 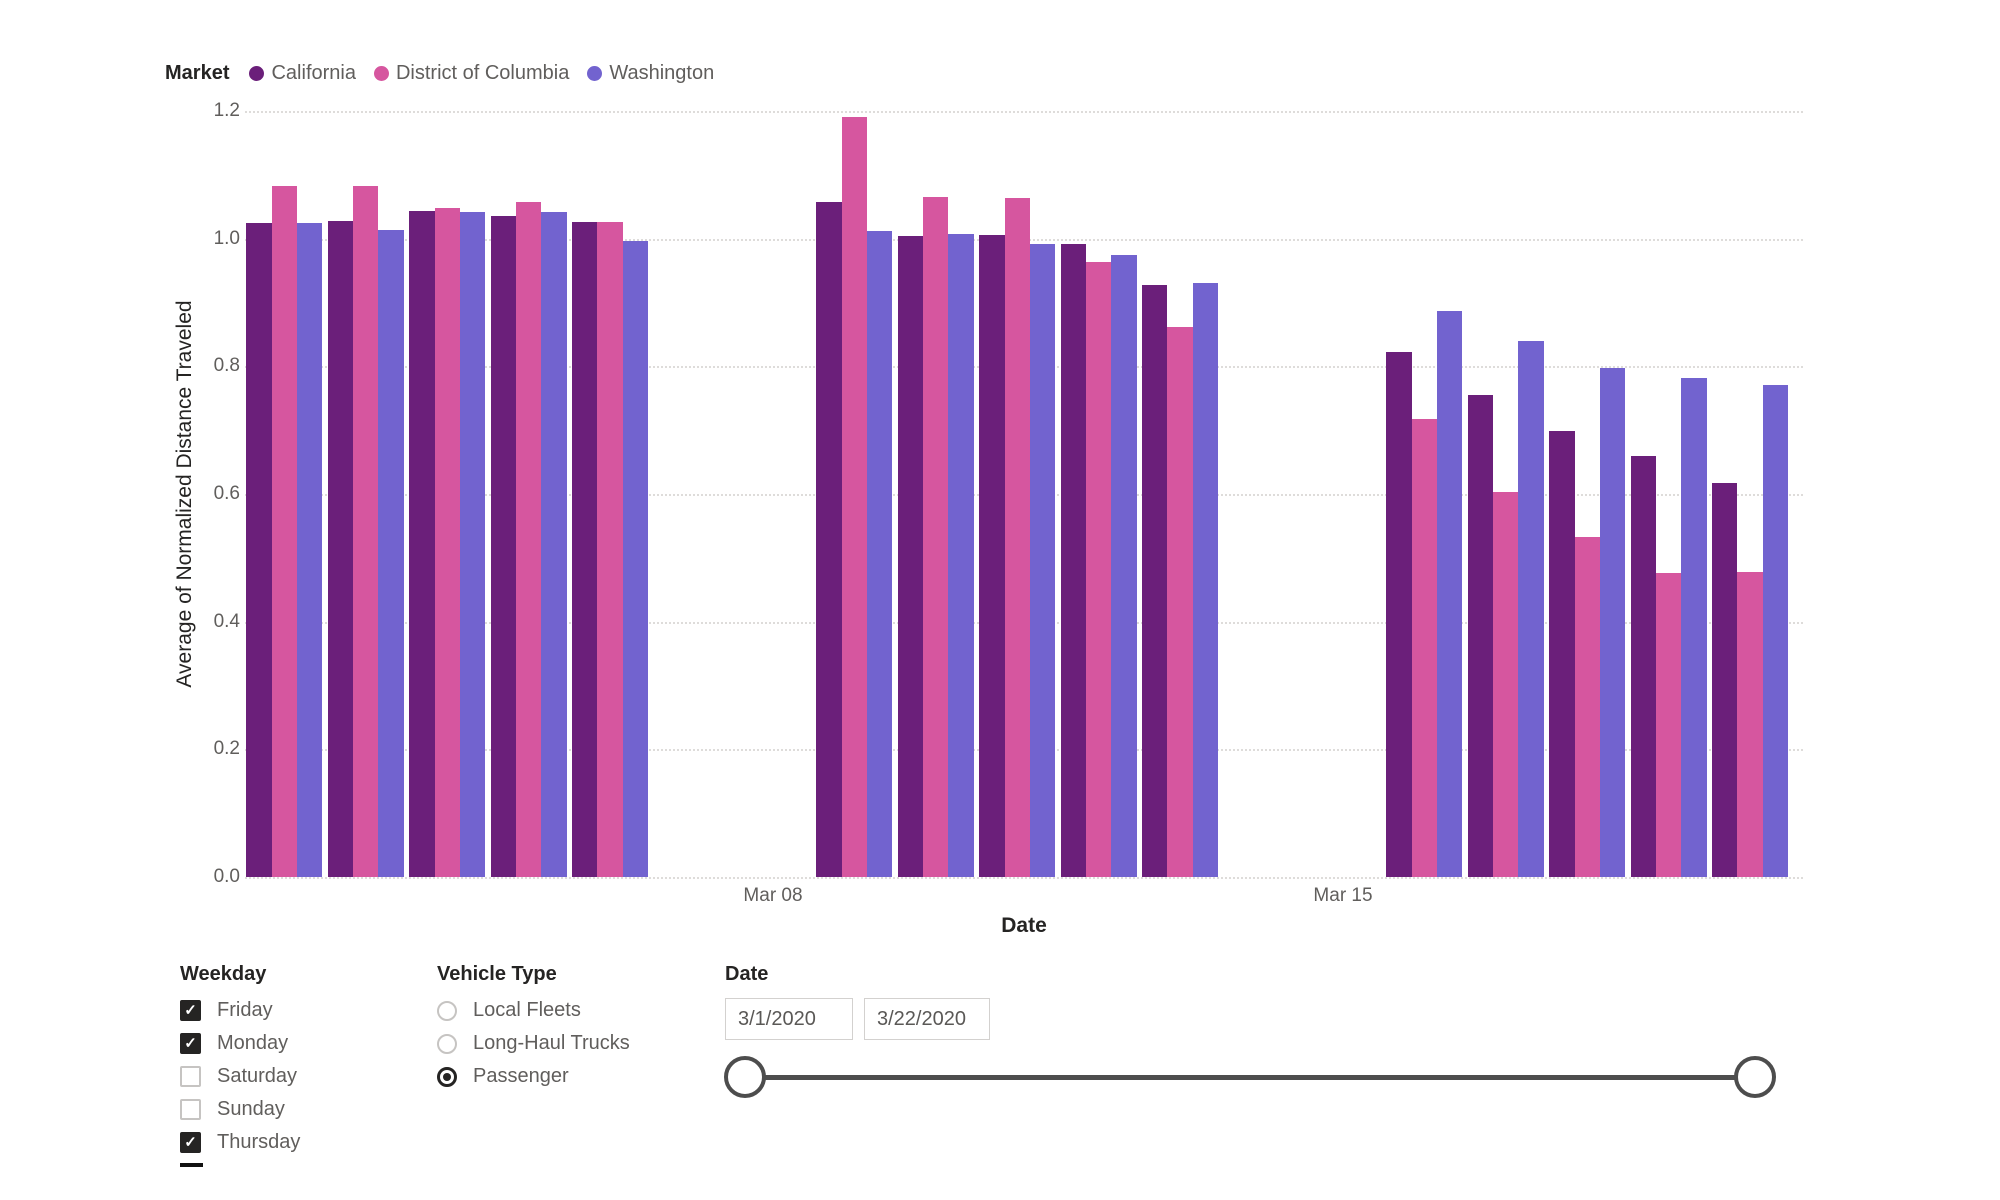 I want to click on legend-item-washington: Washington, so click(x=650, y=73).